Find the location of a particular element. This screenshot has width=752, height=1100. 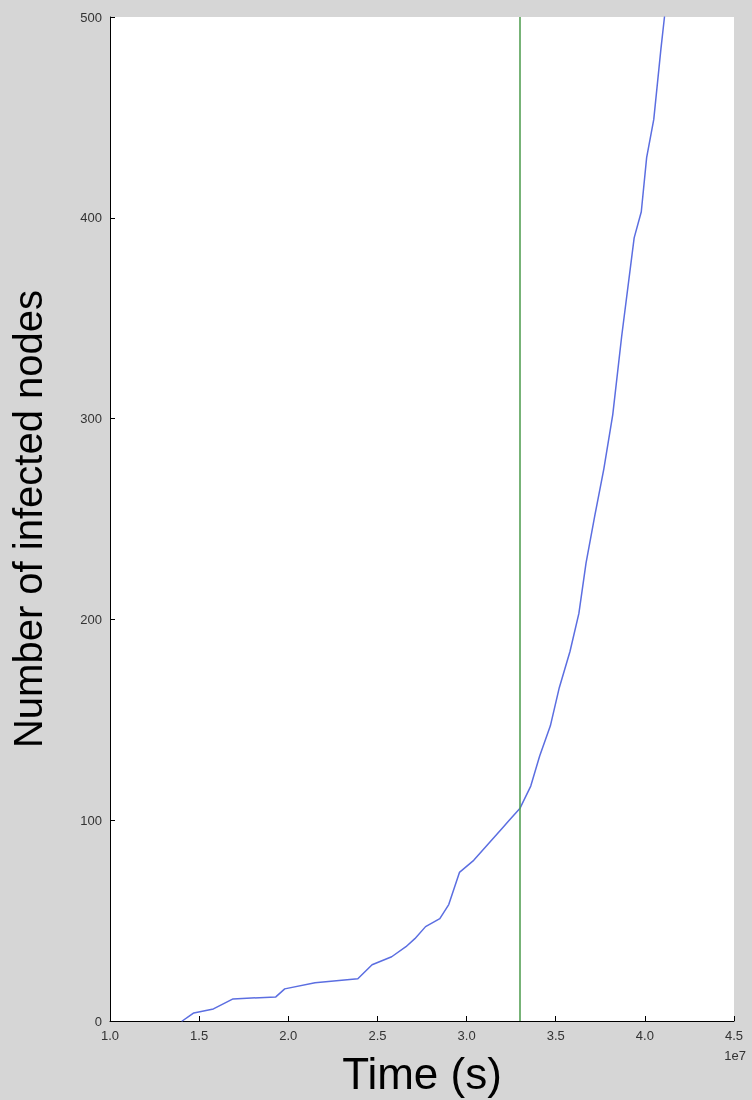

x-tick-label: 3.5 is located at coordinates (555, 1035).